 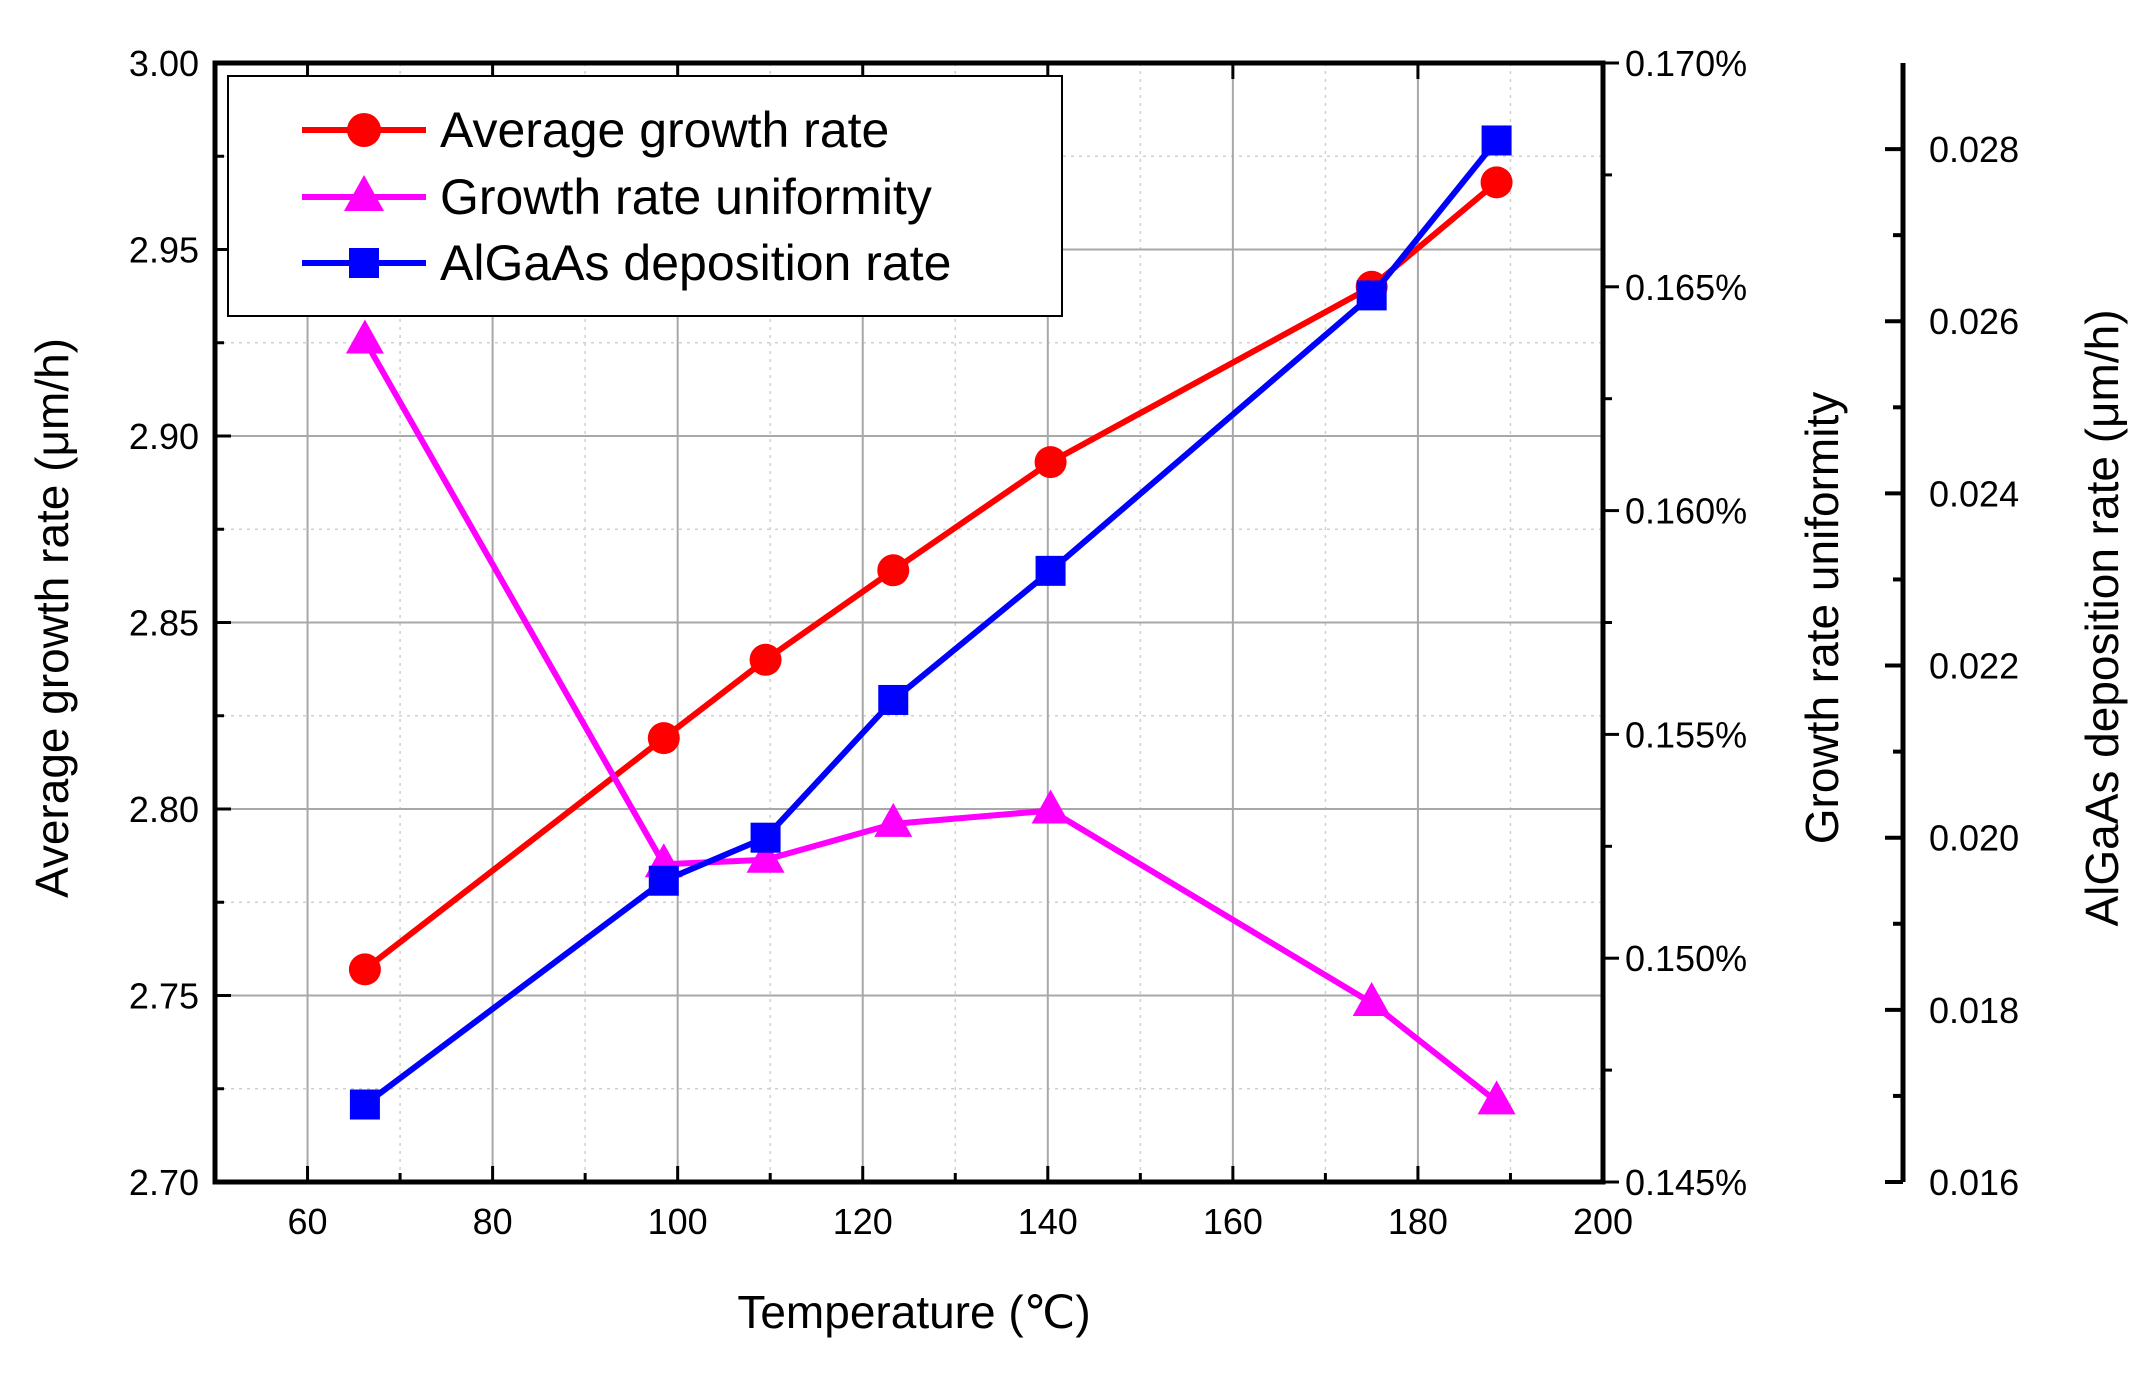 I want to click on legend-marker-square, so click(x=364, y=263).